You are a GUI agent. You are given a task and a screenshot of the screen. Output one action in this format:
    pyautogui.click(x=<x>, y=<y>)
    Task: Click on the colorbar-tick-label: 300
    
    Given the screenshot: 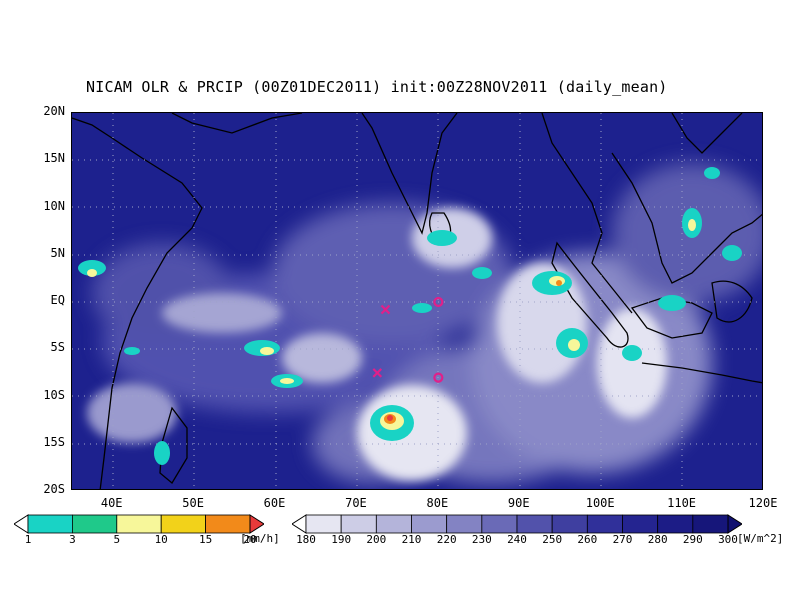 What is the action you would take?
    pyautogui.click(x=728, y=539)
    